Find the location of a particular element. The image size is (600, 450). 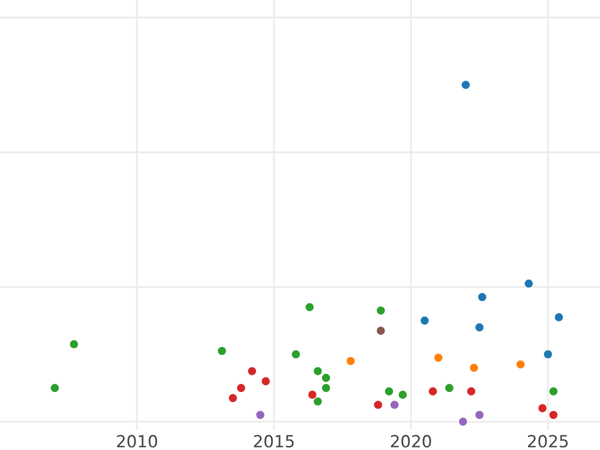

x-tick-label: 2010 is located at coordinates (137, 441).